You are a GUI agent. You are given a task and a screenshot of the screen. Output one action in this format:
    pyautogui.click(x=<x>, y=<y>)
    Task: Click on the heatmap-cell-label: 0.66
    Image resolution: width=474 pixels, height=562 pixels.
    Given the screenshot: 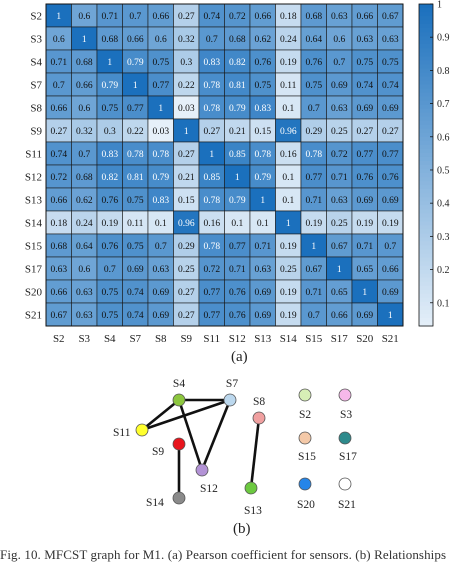 What is the action you would take?
    pyautogui.click(x=160, y=17)
    